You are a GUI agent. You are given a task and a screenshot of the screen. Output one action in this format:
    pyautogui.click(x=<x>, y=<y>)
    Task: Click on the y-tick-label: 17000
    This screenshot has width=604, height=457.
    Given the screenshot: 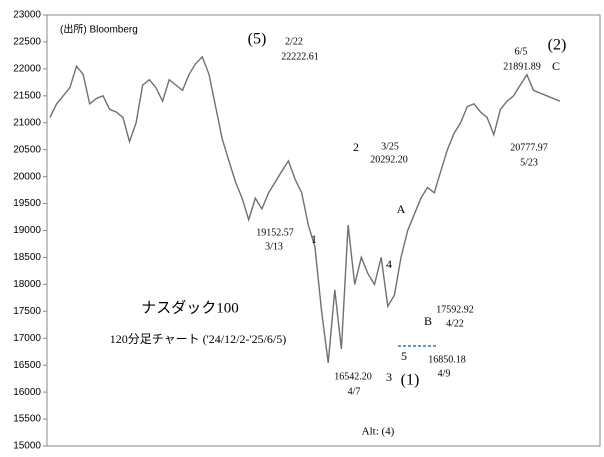 What is the action you would take?
    pyautogui.click(x=27, y=338)
    